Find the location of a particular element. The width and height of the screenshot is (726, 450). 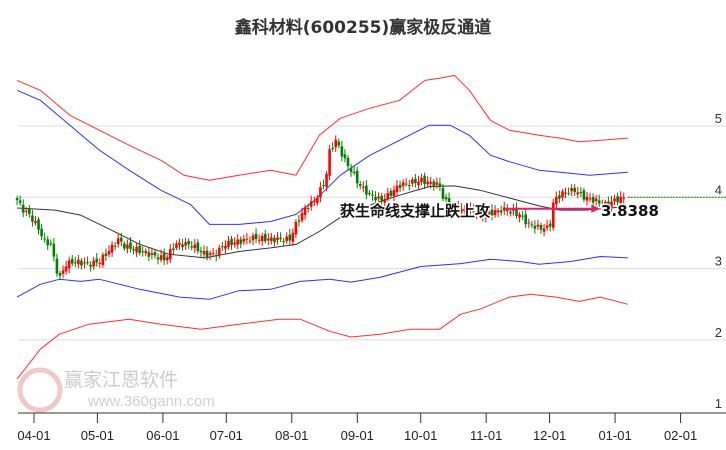

watermark-url: www.360gann.com is located at coordinates (151, 401).